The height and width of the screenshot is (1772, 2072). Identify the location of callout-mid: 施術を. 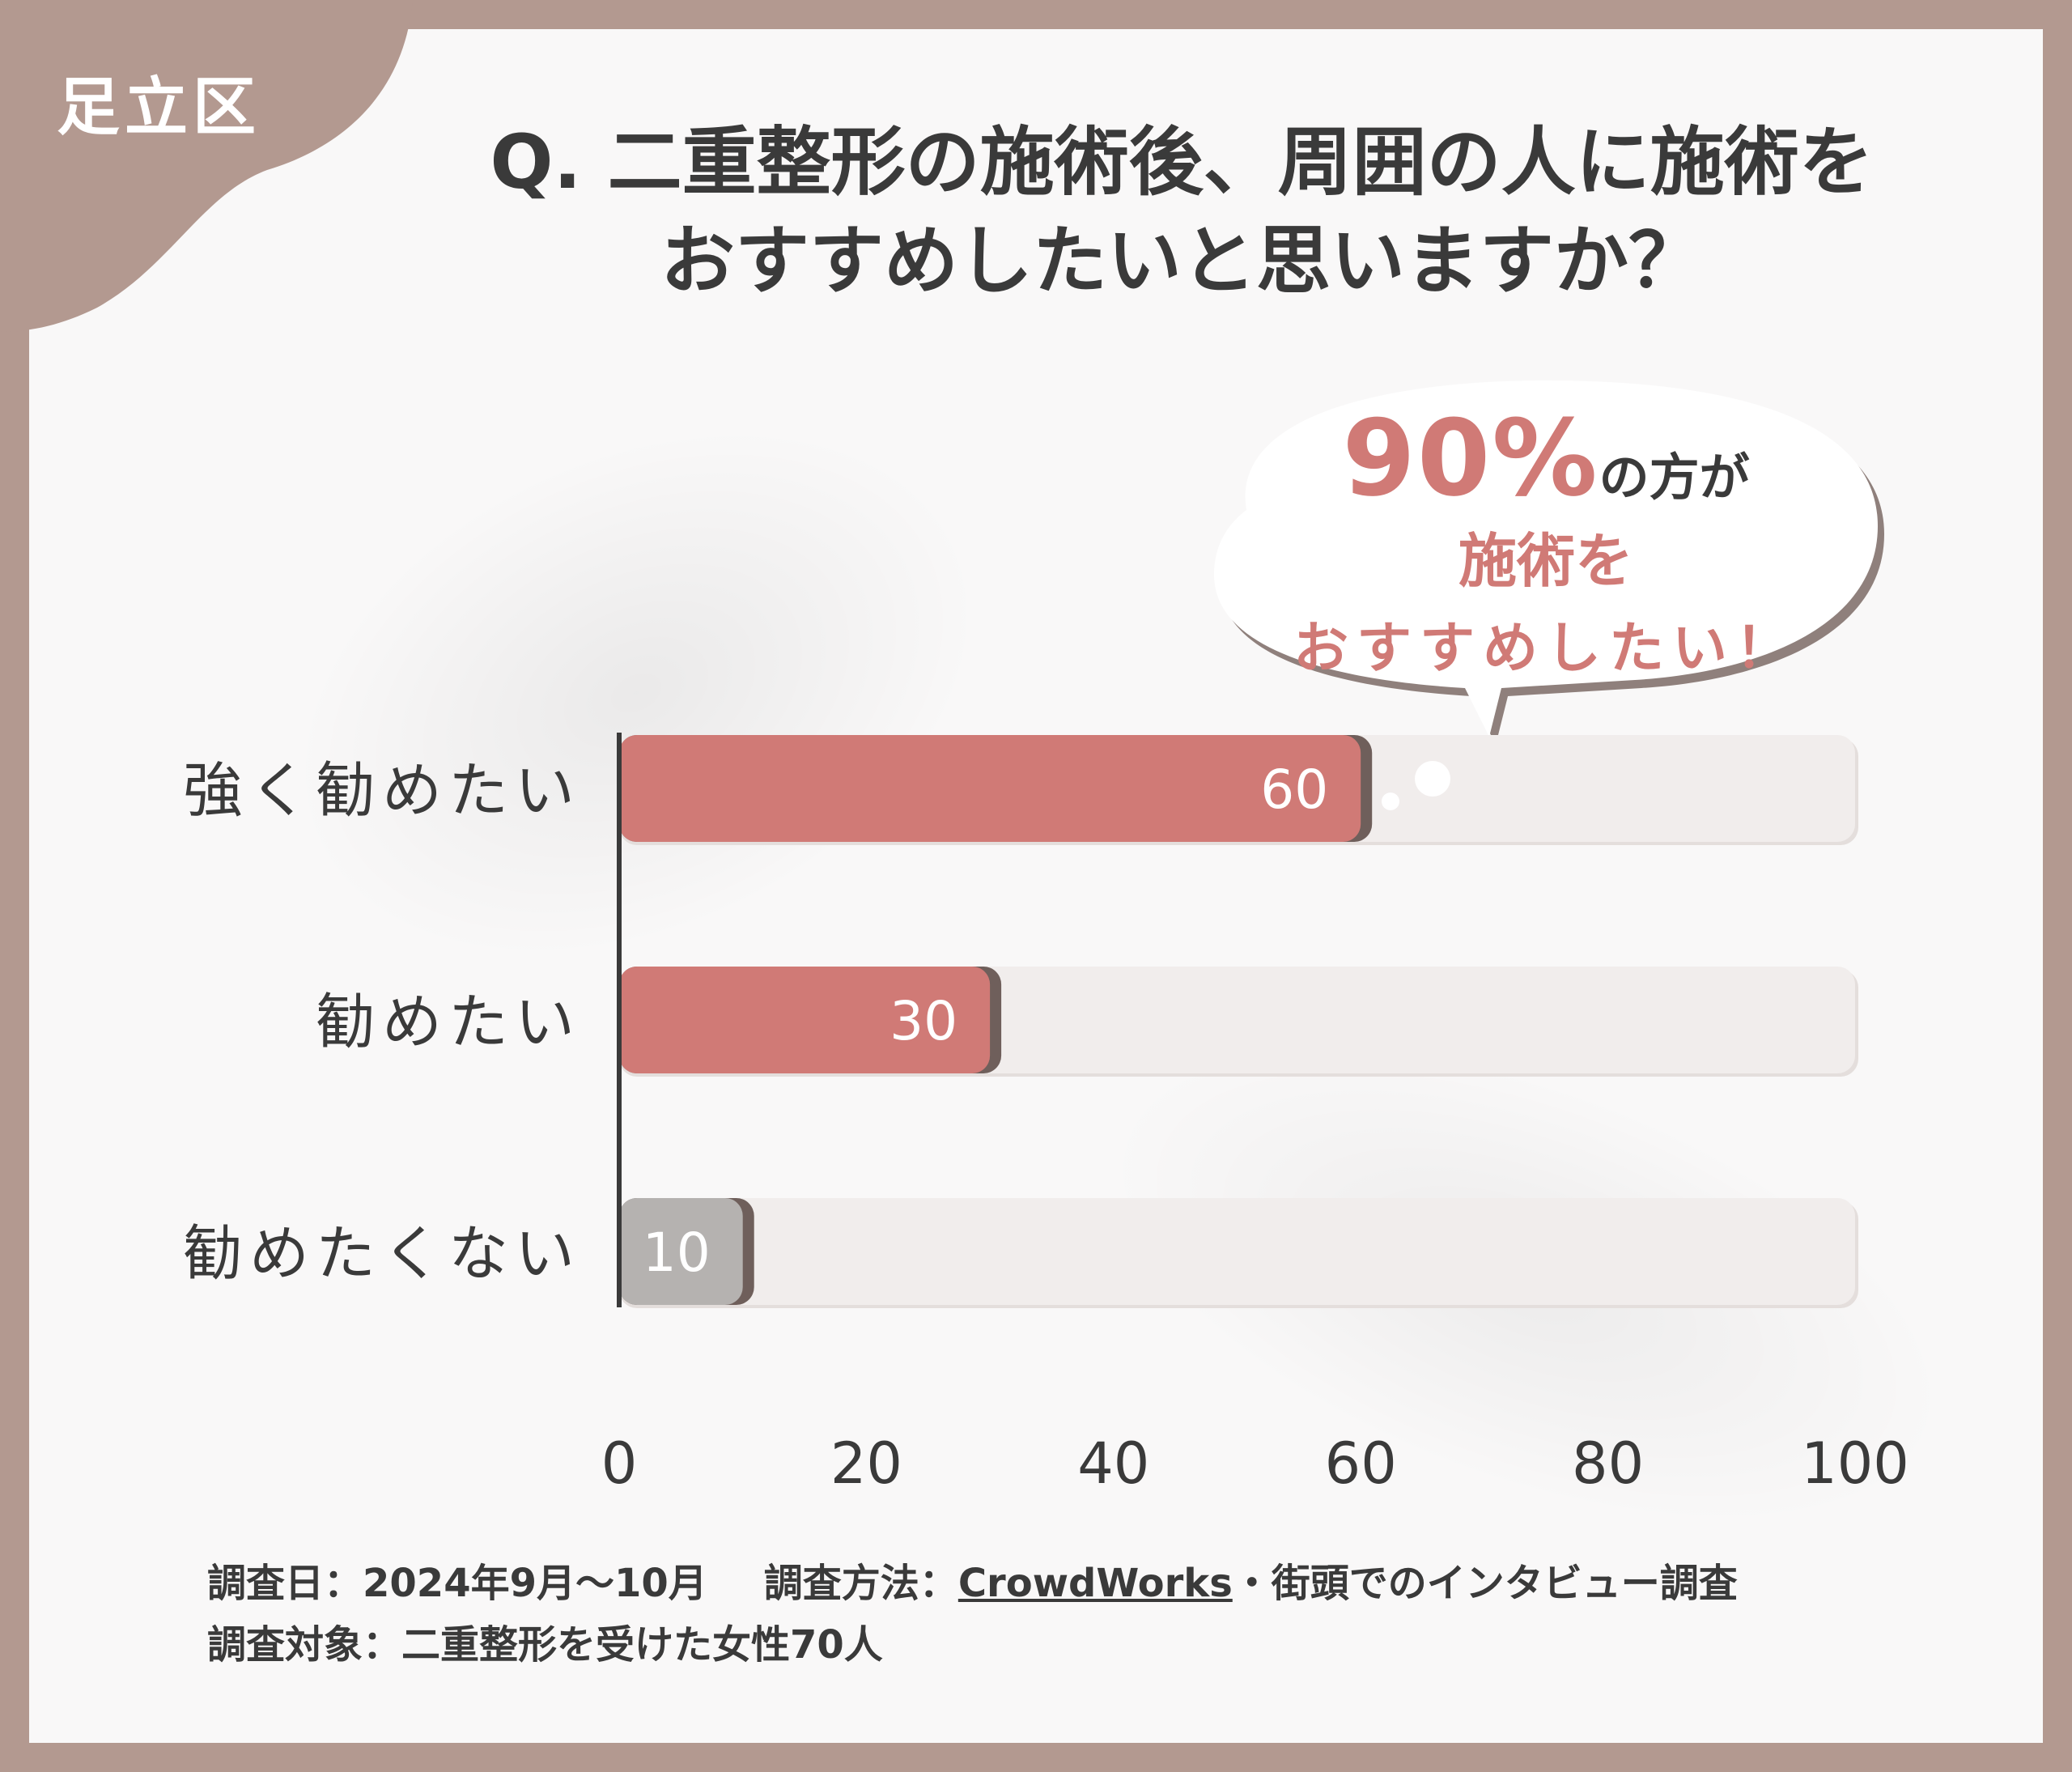
(1545, 561).